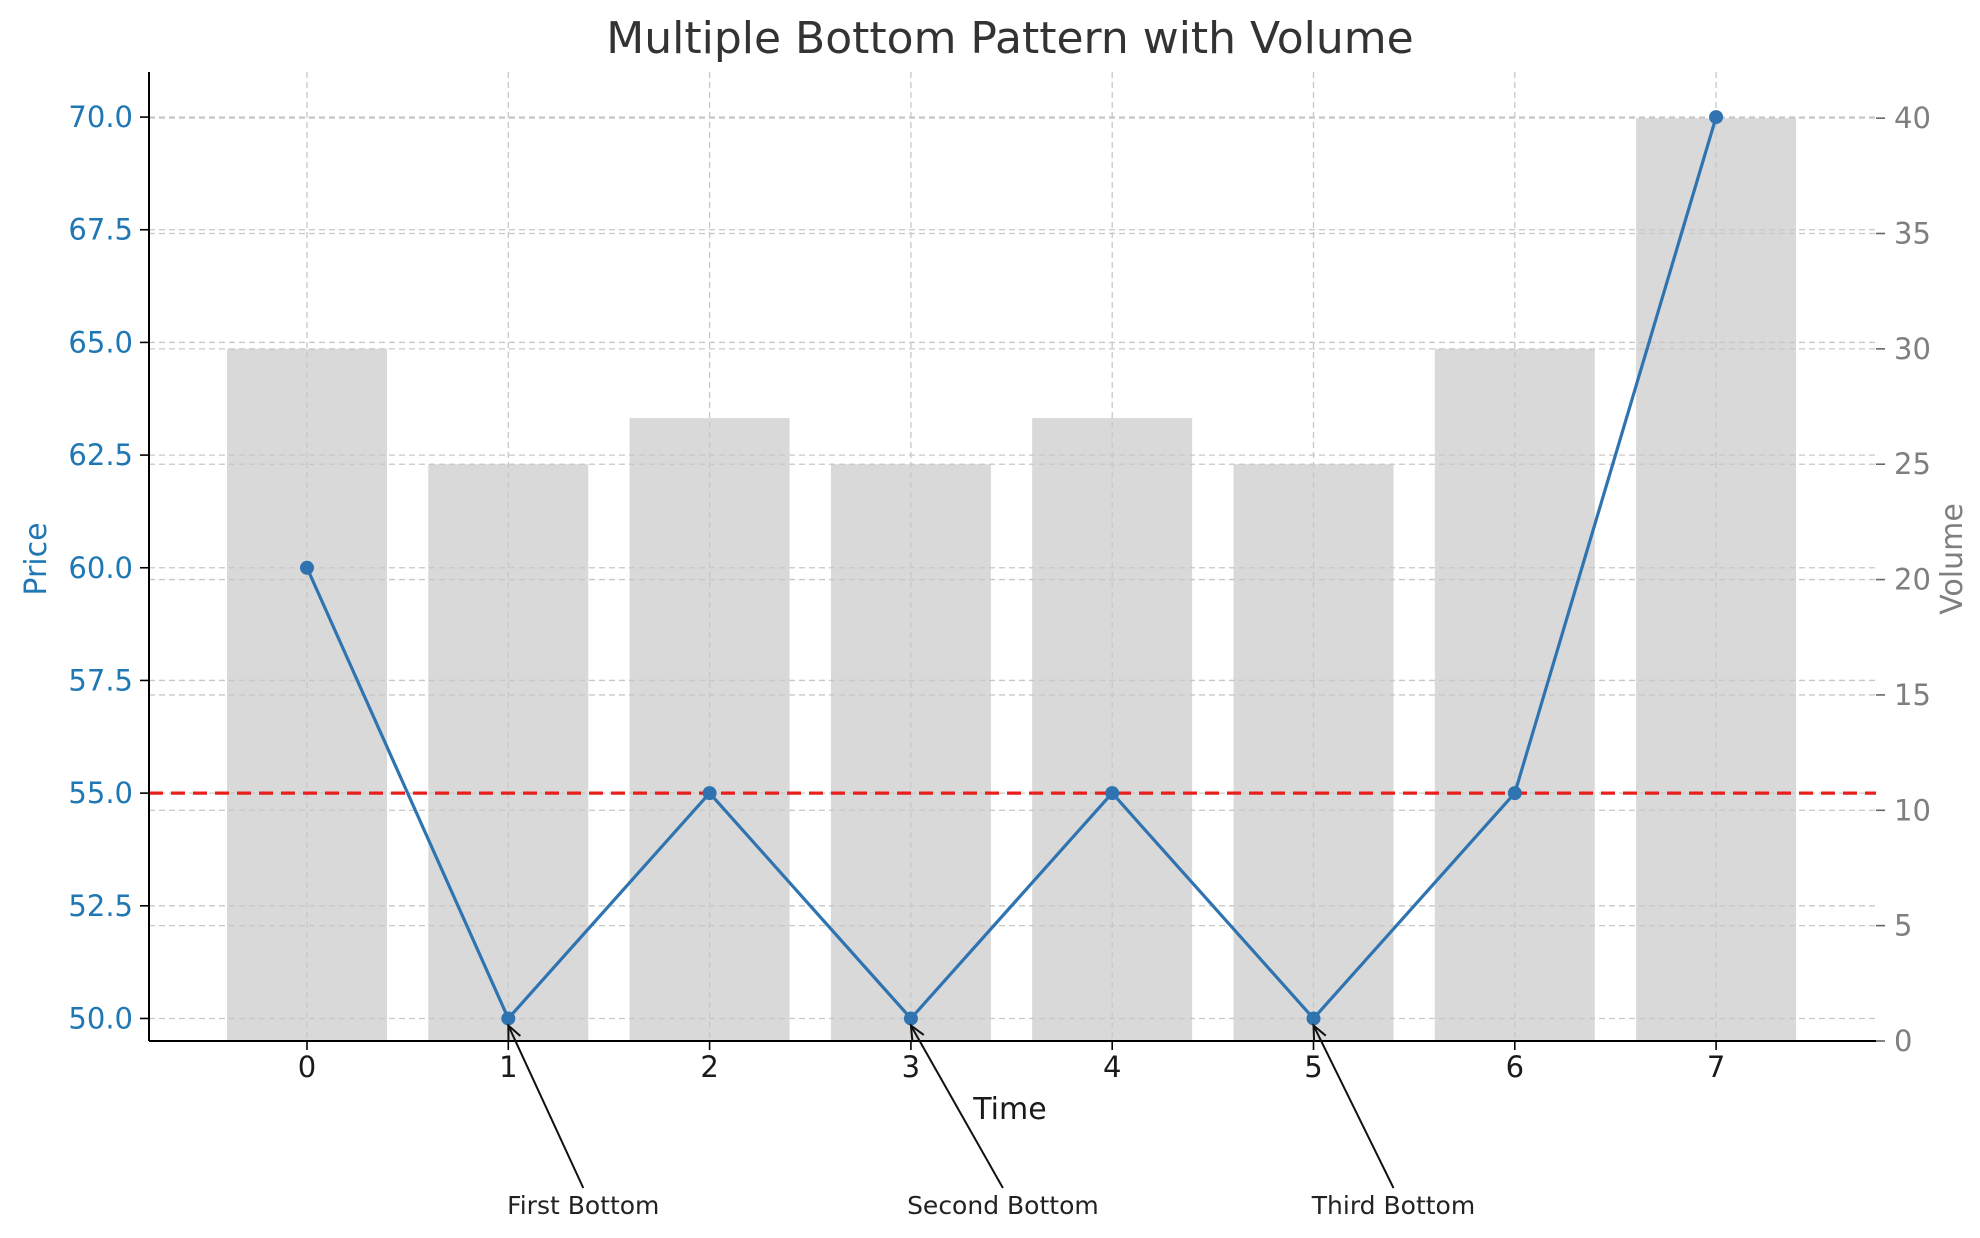 The image size is (1980, 1238). I want to click on price-tick-label: 50.0, so click(100, 1018).